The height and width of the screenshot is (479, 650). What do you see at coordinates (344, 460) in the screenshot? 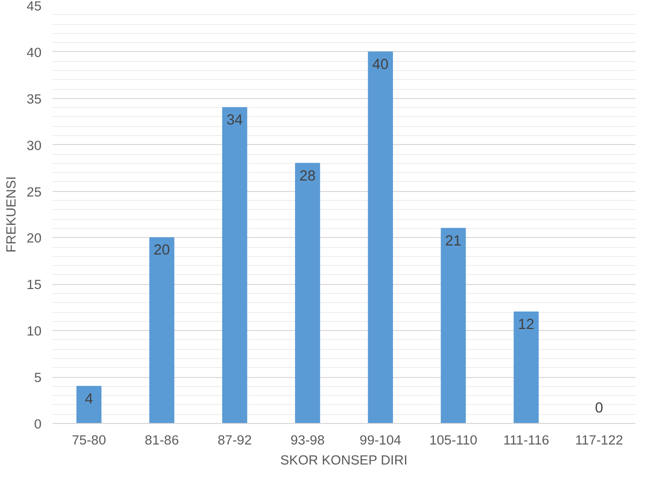
I see `x-axis-title: SKOR KONSEP DIRI` at bounding box center [344, 460].